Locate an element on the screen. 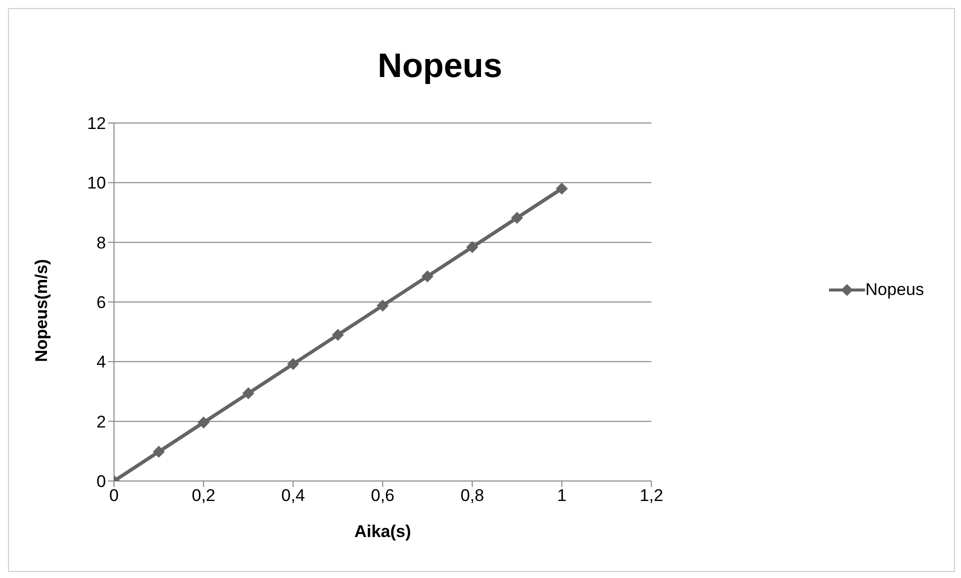 This screenshot has height=578, width=961. x-tick-label: 0,6 is located at coordinates (382, 496).